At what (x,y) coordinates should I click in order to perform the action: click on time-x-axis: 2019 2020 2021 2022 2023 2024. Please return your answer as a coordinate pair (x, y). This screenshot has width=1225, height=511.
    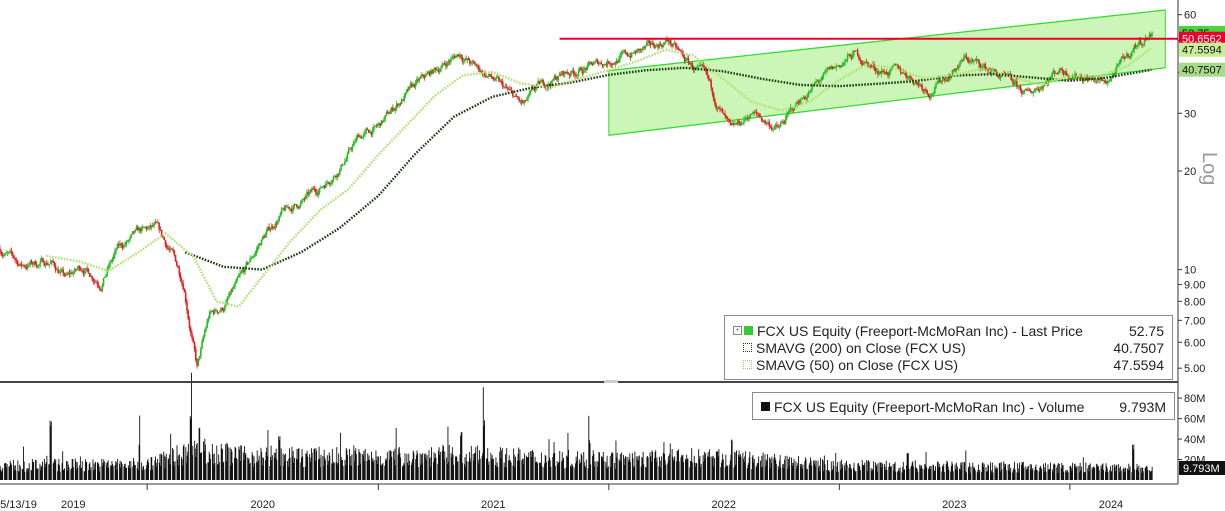
    Looking at the image, I should click on (592, 497).